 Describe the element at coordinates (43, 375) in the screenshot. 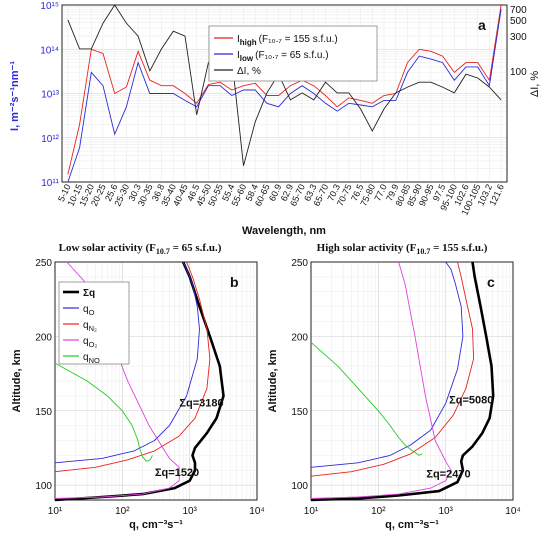

I see `panel-b-y-tick-labels: 100 150 200 250` at that location.